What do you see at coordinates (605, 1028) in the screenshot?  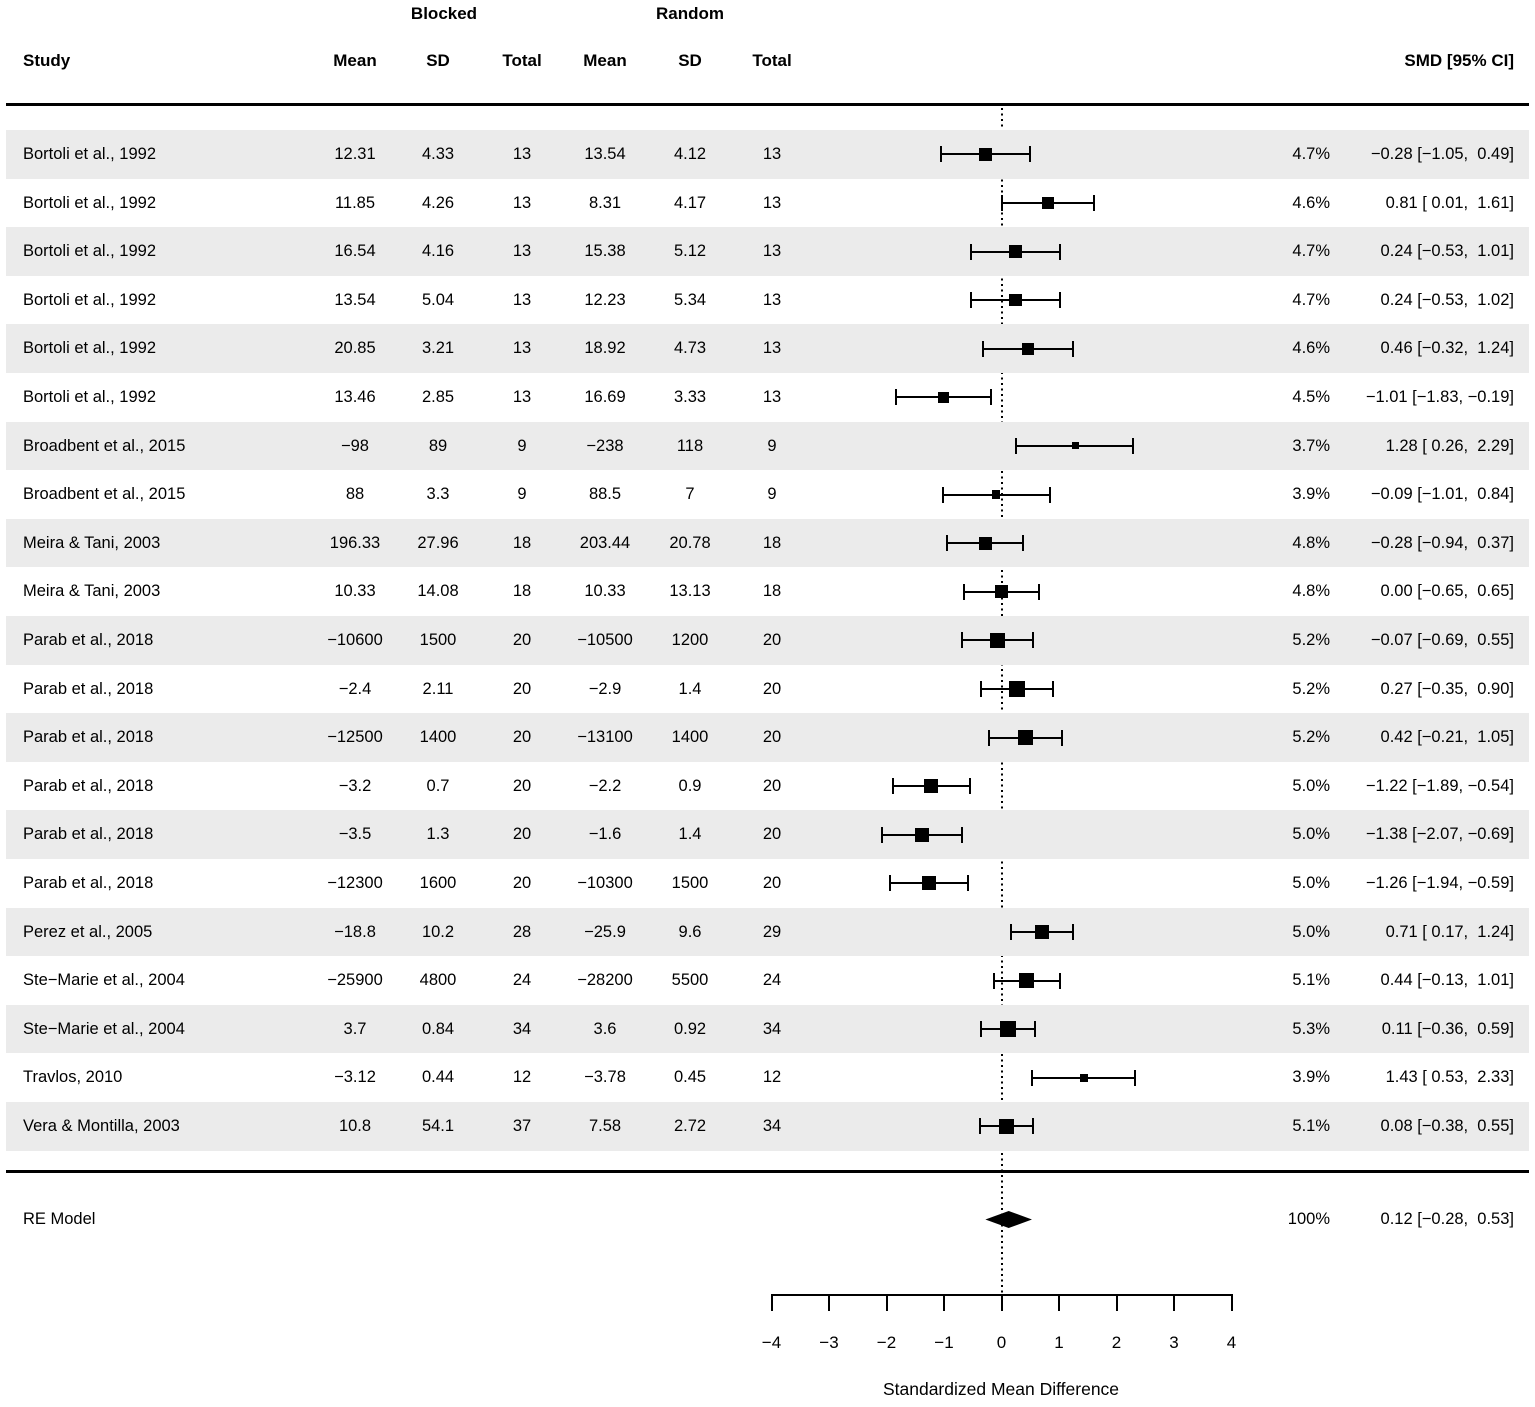 I see `random-mean-value: 3.6` at bounding box center [605, 1028].